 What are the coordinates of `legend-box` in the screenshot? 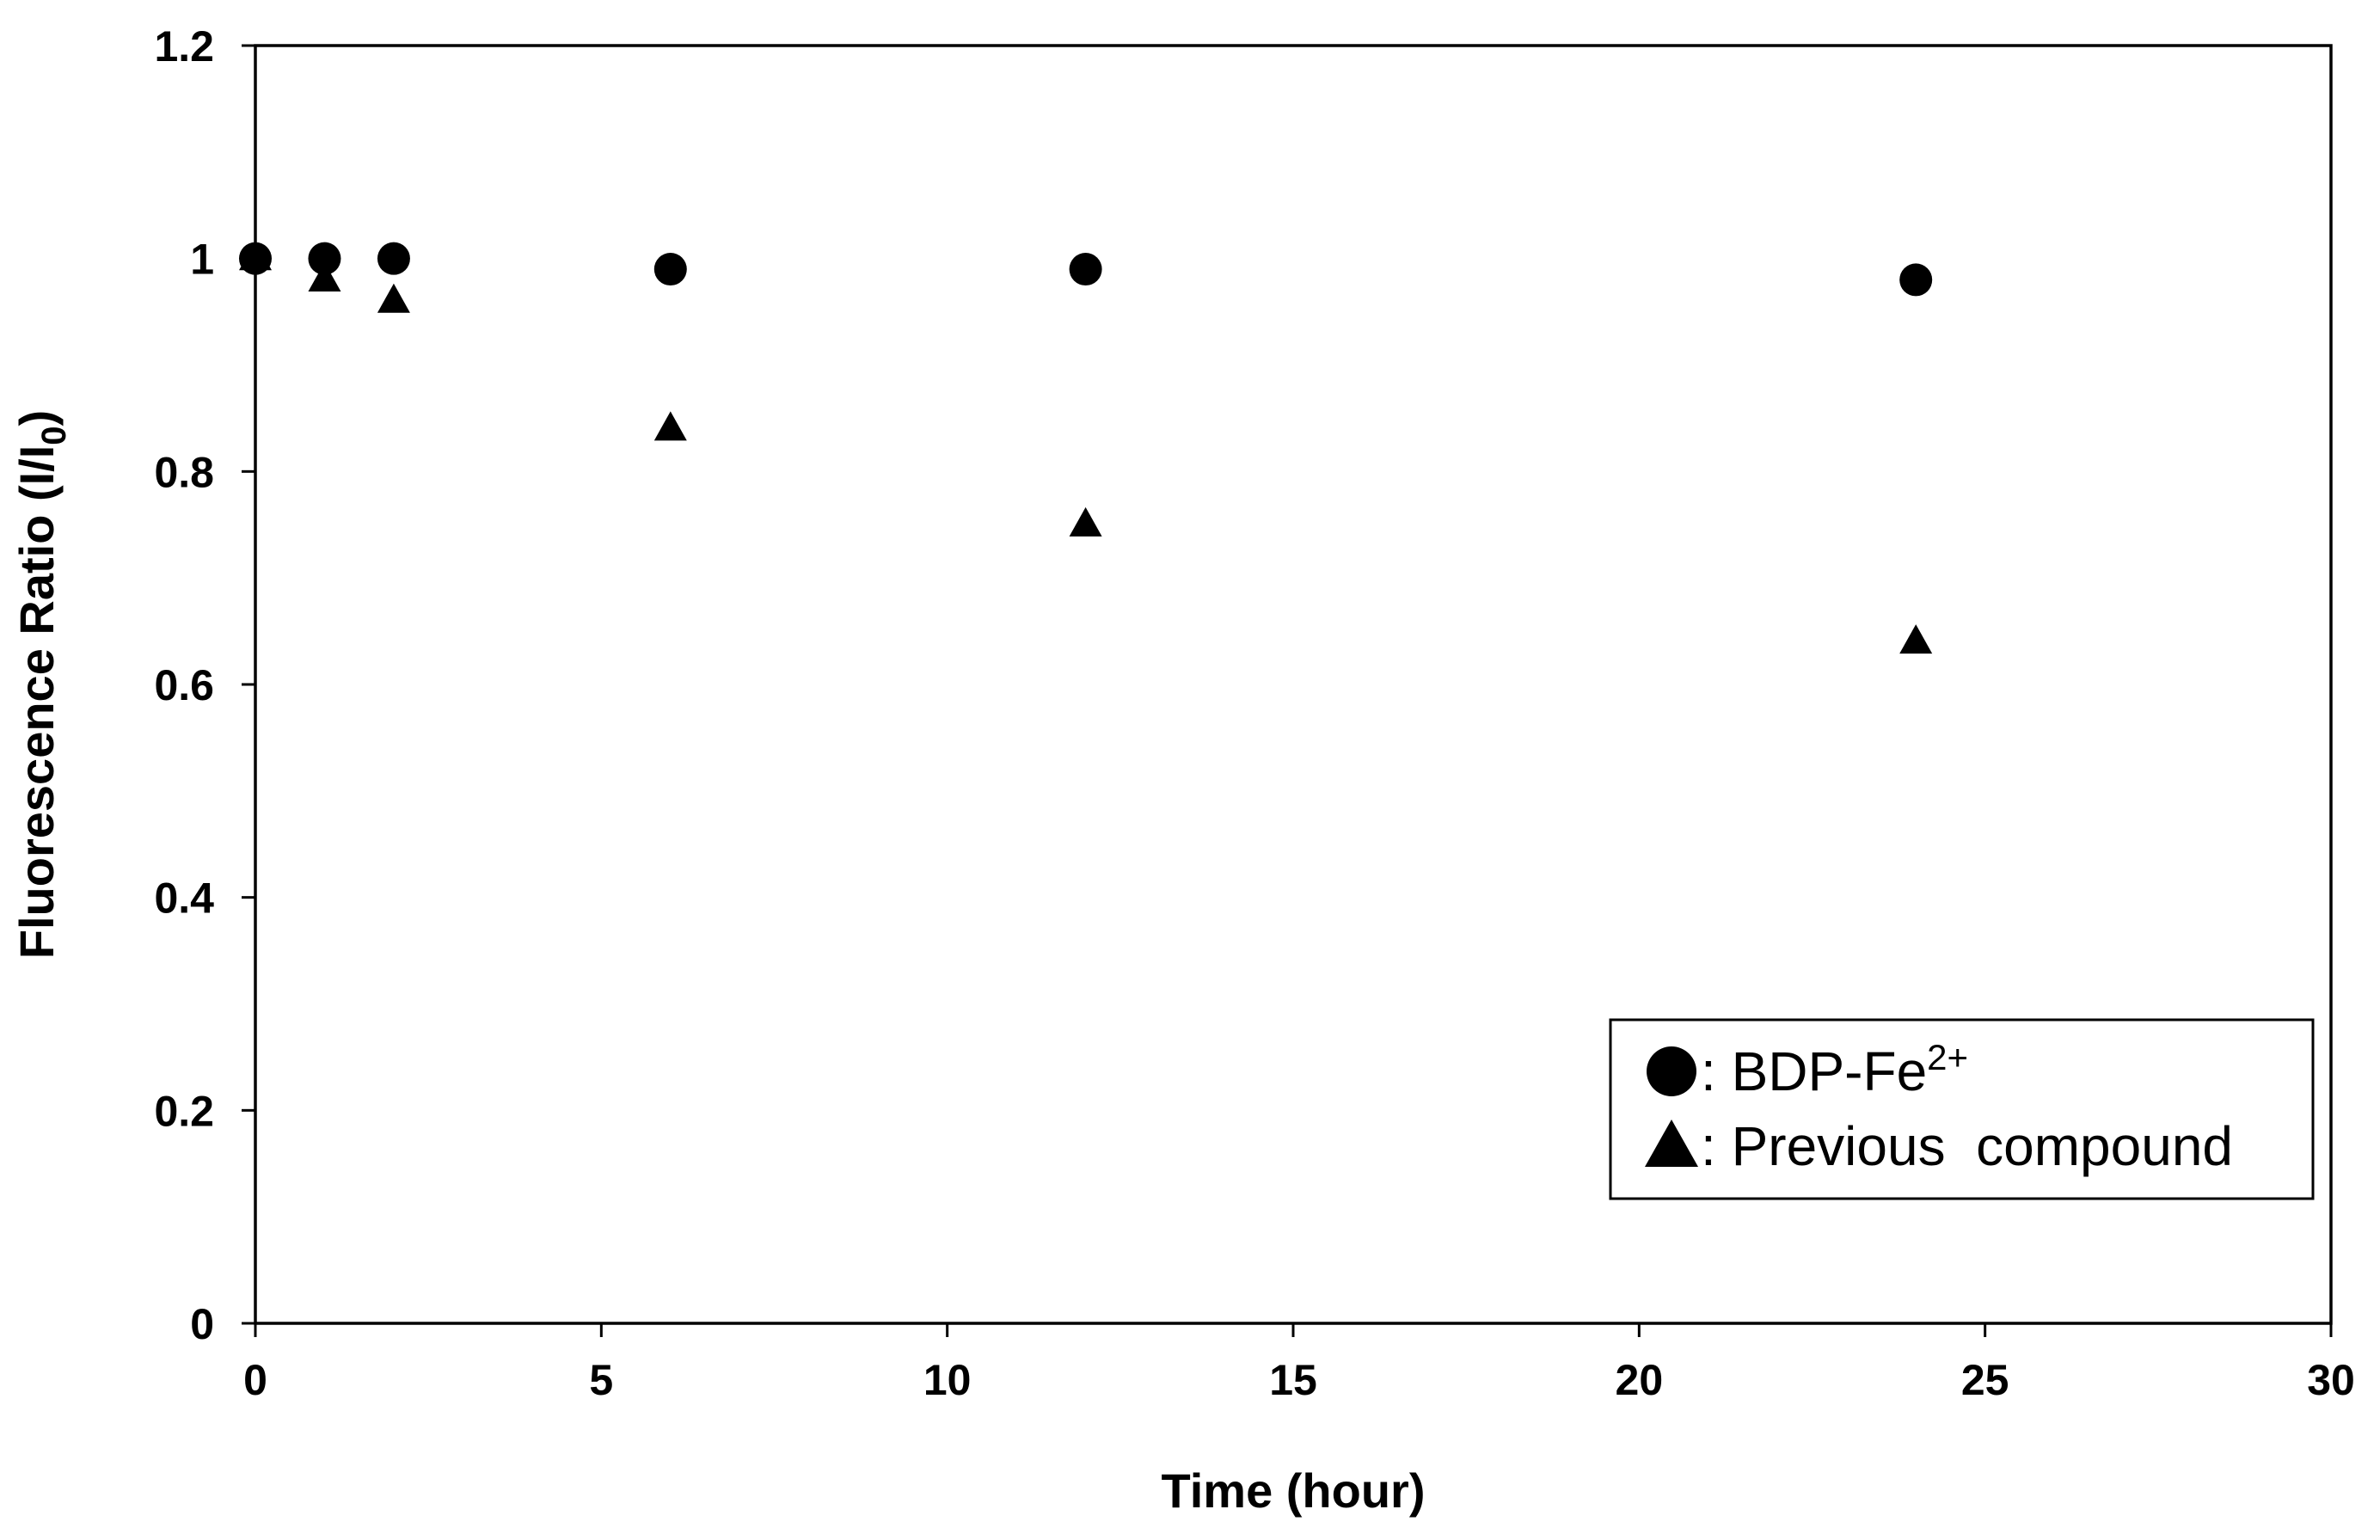 It's located at (1962, 1109).